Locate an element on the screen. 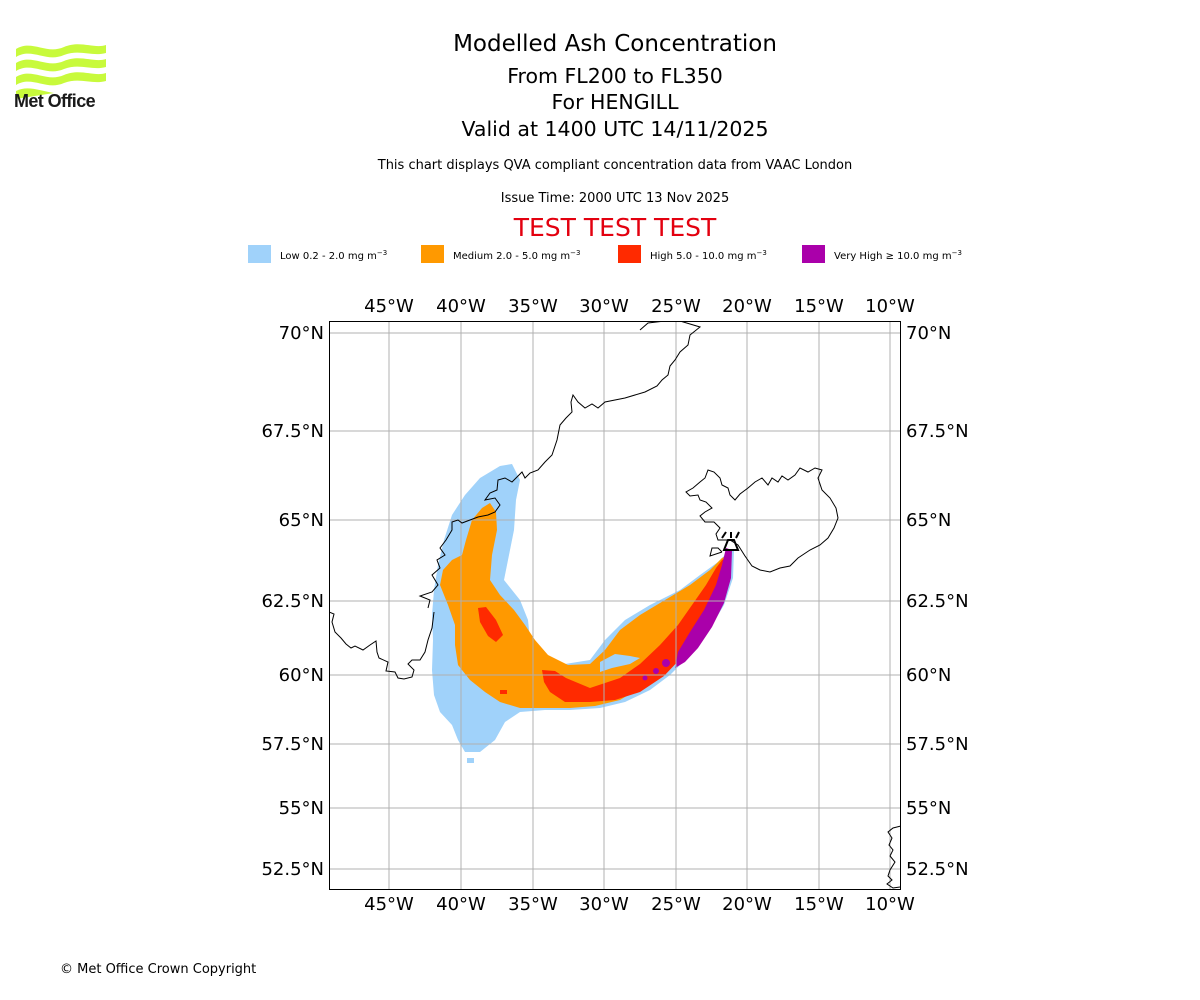 This screenshot has width=1200, height=1000. flight-levels: From FL200 to FL350 is located at coordinates (615, 76).